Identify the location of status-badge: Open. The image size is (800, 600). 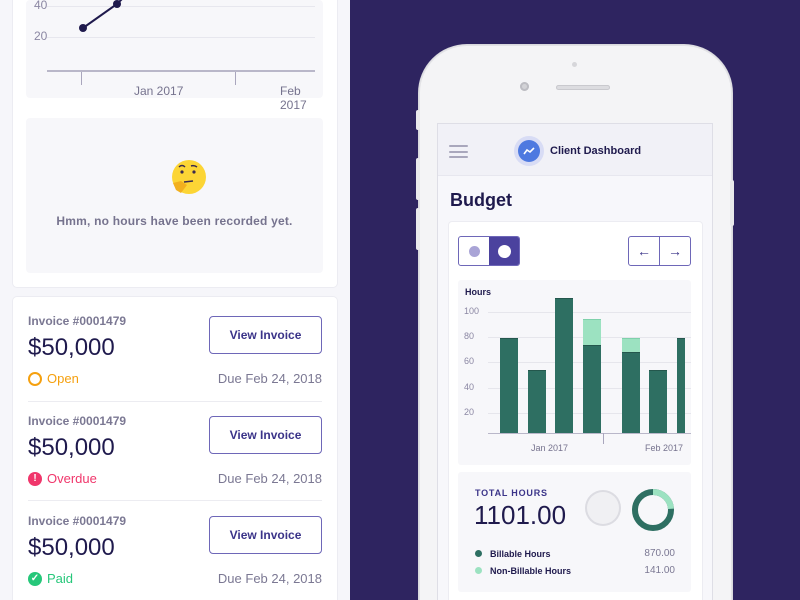
(53, 378).